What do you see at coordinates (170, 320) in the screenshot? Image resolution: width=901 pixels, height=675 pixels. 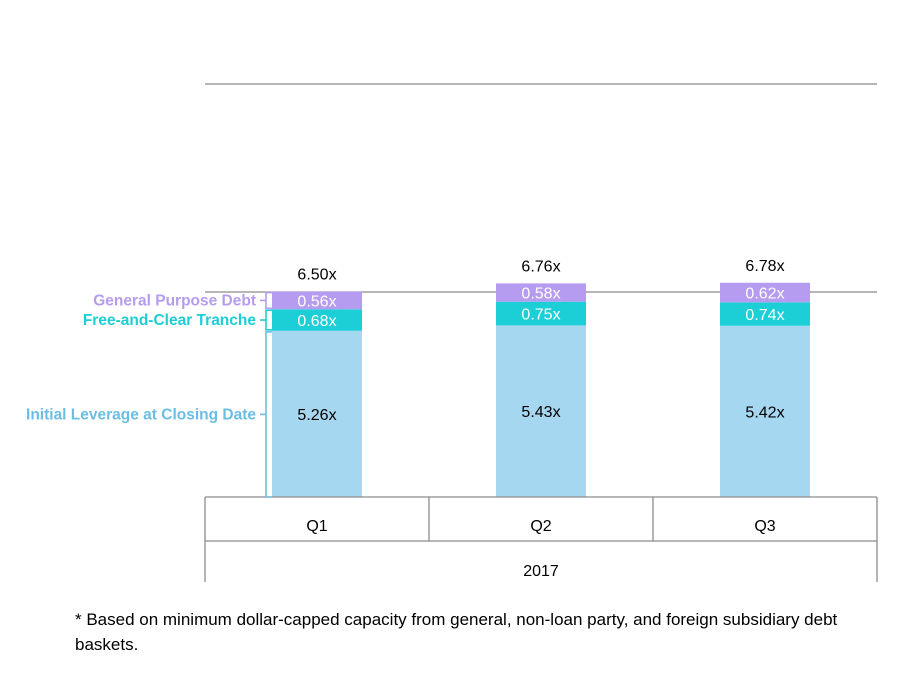 I see `legend-label: Free-and-Clear Tranche` at bounding box center [170, 320].